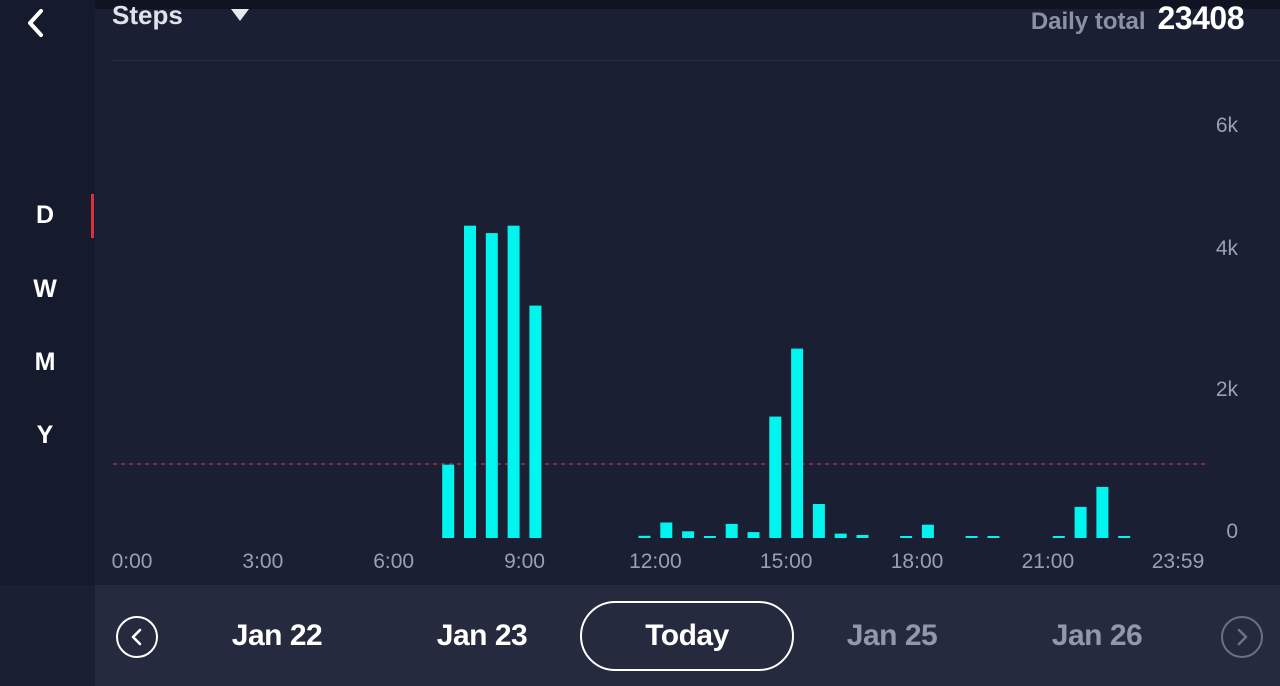  Describe the element at coordinates (1227, 248) in the screenshot. I see `y-tick-label: 4k` at that location.